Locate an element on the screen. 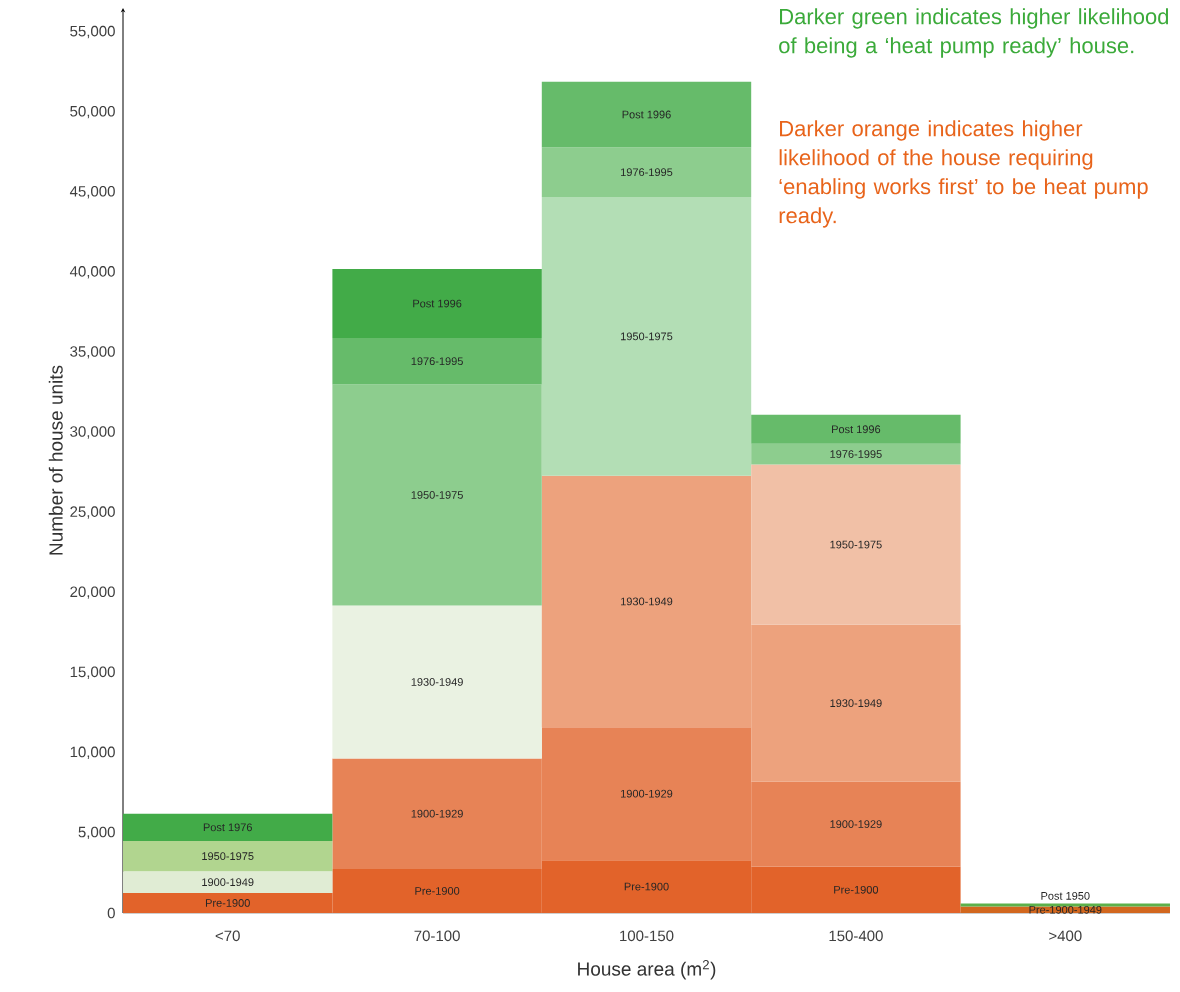  data-label: Pre-1900-1949 is located at coordinates (1065, 909).